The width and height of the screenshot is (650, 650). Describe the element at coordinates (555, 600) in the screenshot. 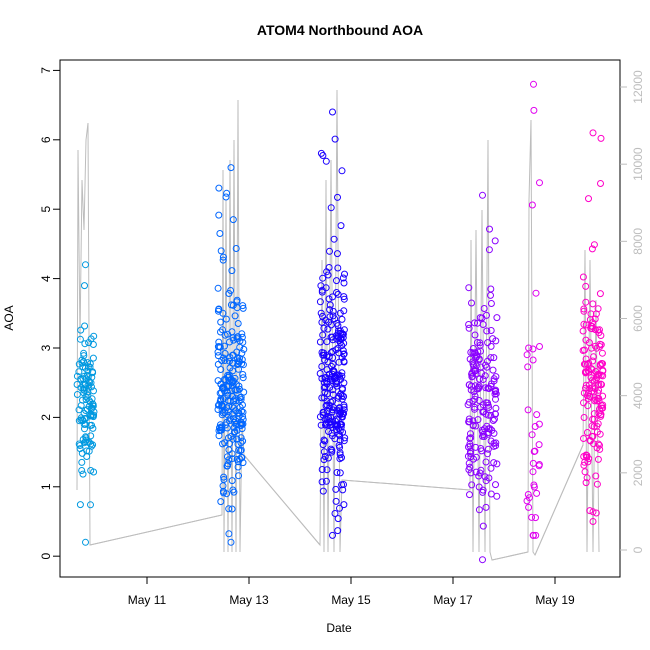

I see `x-tick-label: May 19` at that location.